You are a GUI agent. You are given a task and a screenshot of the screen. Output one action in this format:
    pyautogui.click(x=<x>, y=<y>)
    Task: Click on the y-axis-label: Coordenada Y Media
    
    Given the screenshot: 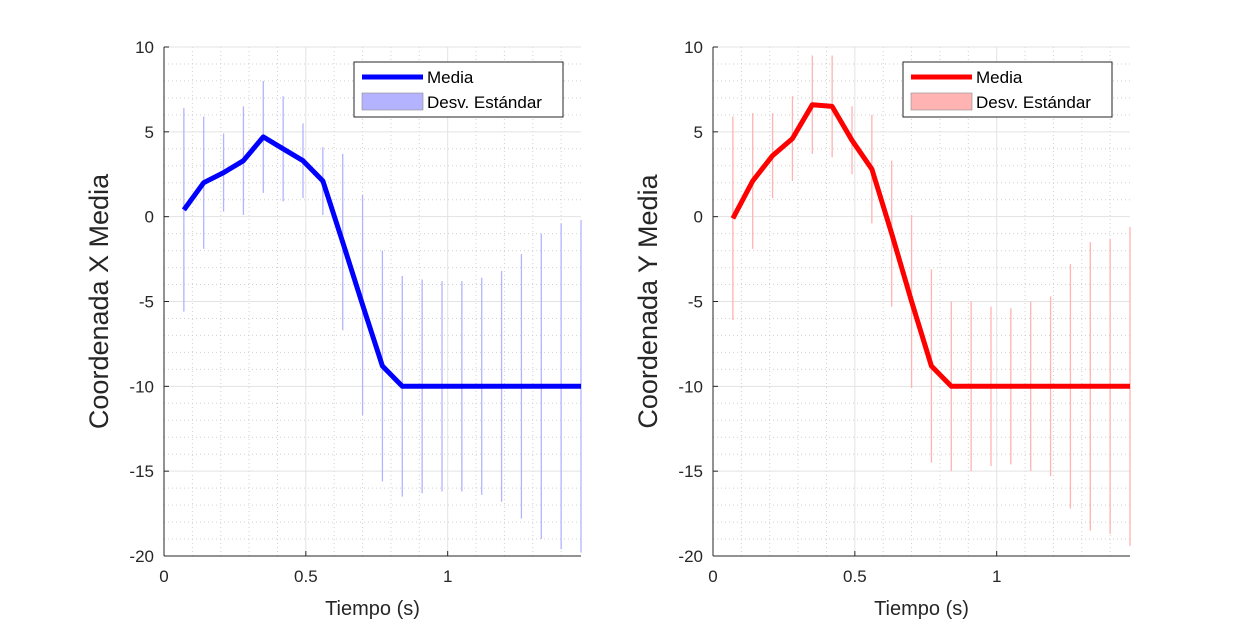 What is the action you would take?
    pyautogui.click(x=648, y=300)
    